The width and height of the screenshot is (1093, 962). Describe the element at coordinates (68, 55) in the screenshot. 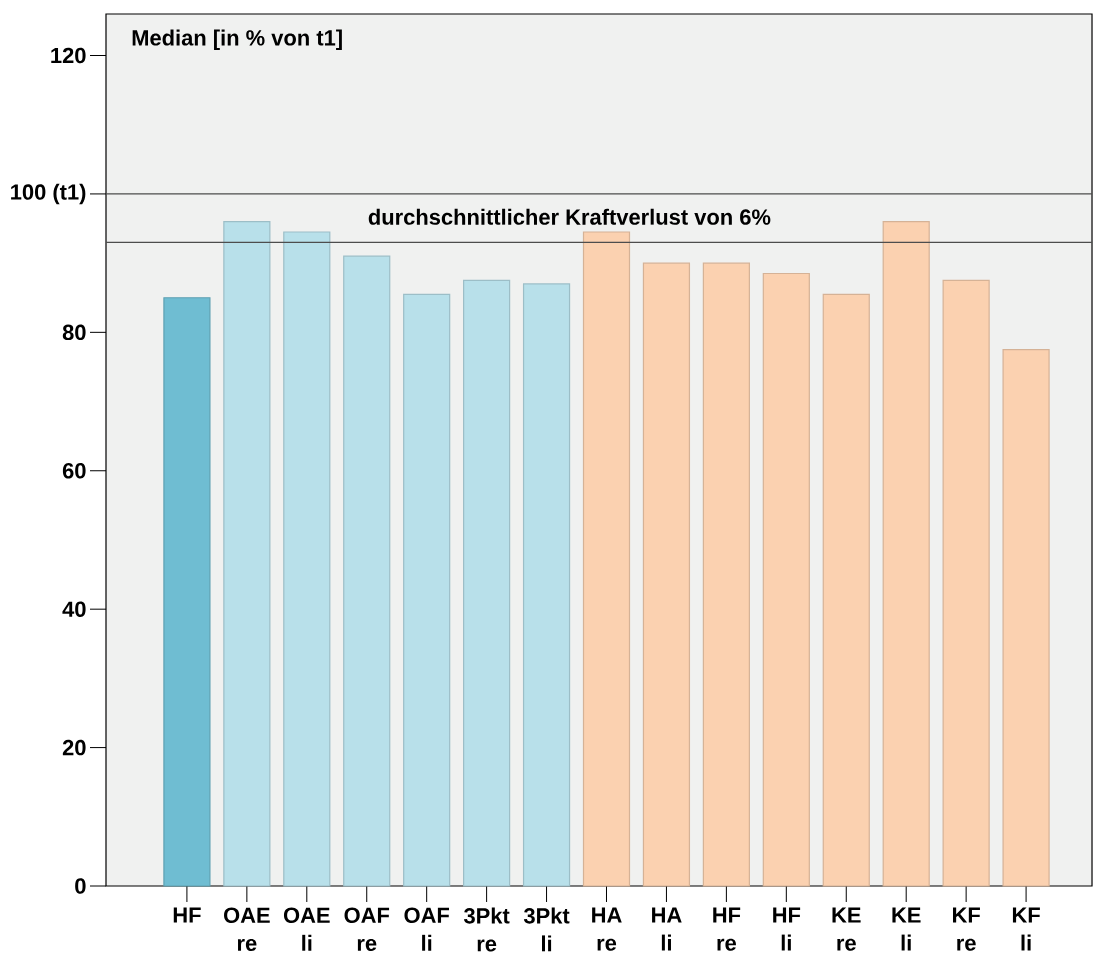

I see `y-tick-label: 120` at that location.